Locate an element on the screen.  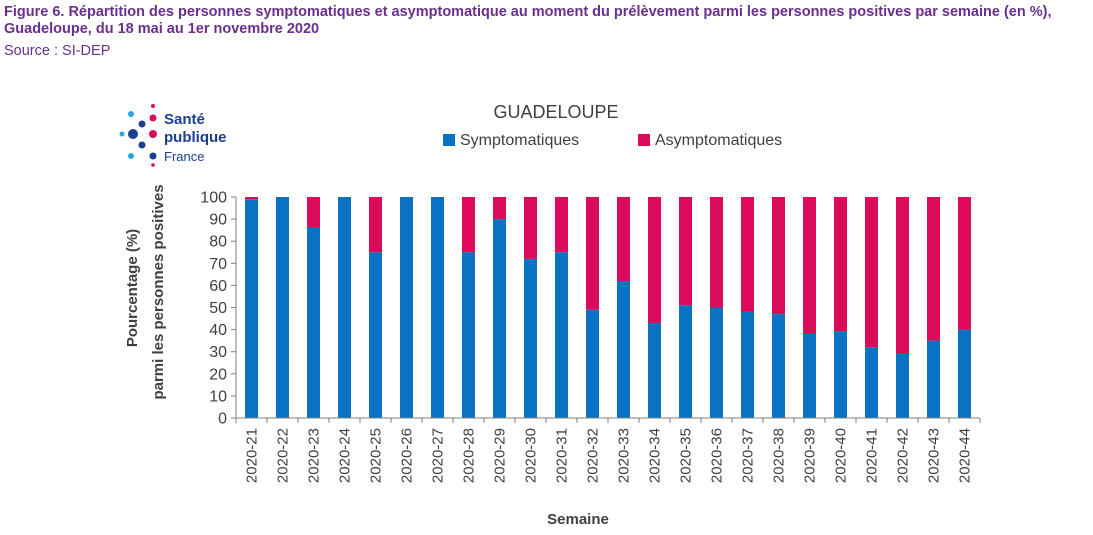
x-tick-label: 2020-34 is located at coordinates (655, 455).